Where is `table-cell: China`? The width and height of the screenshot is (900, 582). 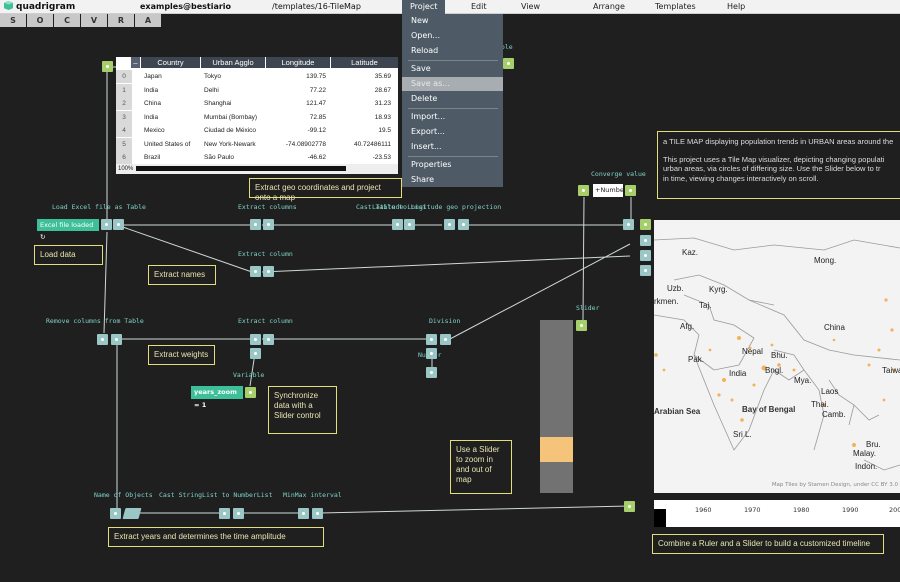 table-cell: China is located at coordinates (152, 103).